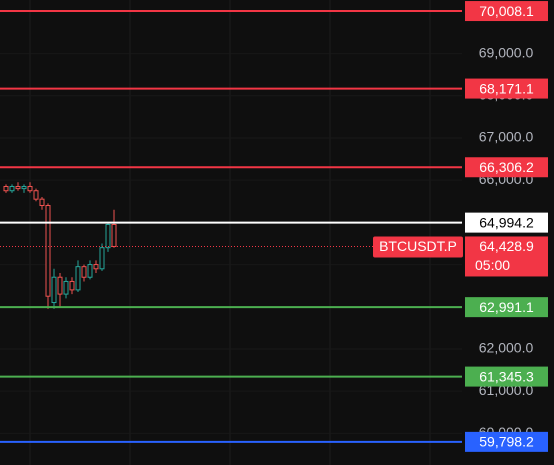 The width and height of the screenshot is (554, 465). I want to click on level-label: 61,345.3, so click(506, 376).